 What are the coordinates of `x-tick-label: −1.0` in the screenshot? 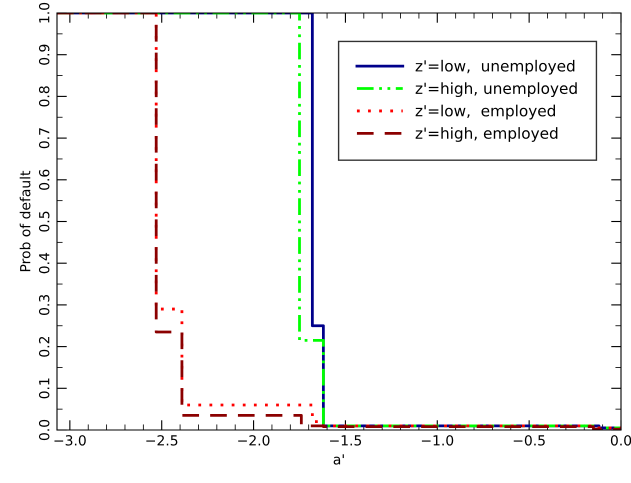 It's located at (438, 440).